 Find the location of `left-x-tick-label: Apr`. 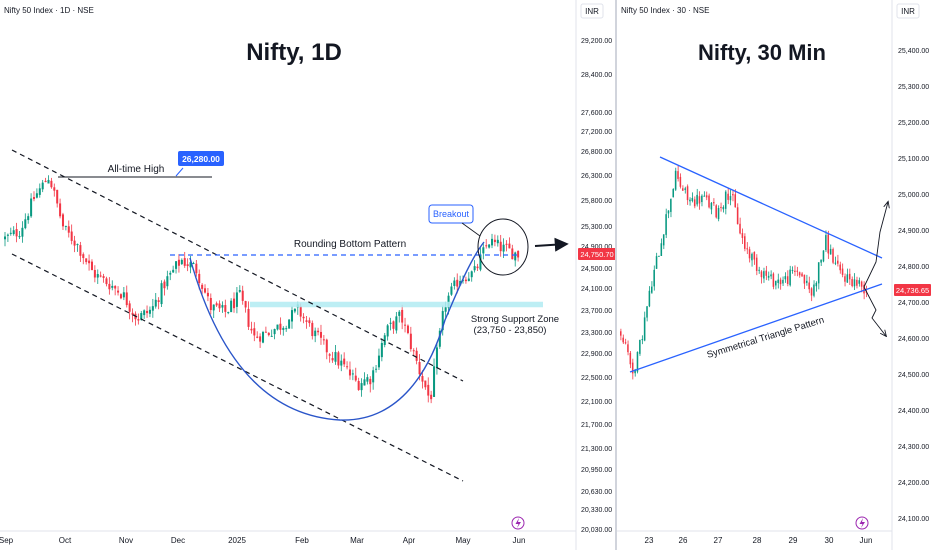

left-x-tick-label: Apr is located at coordinates (409, 540).